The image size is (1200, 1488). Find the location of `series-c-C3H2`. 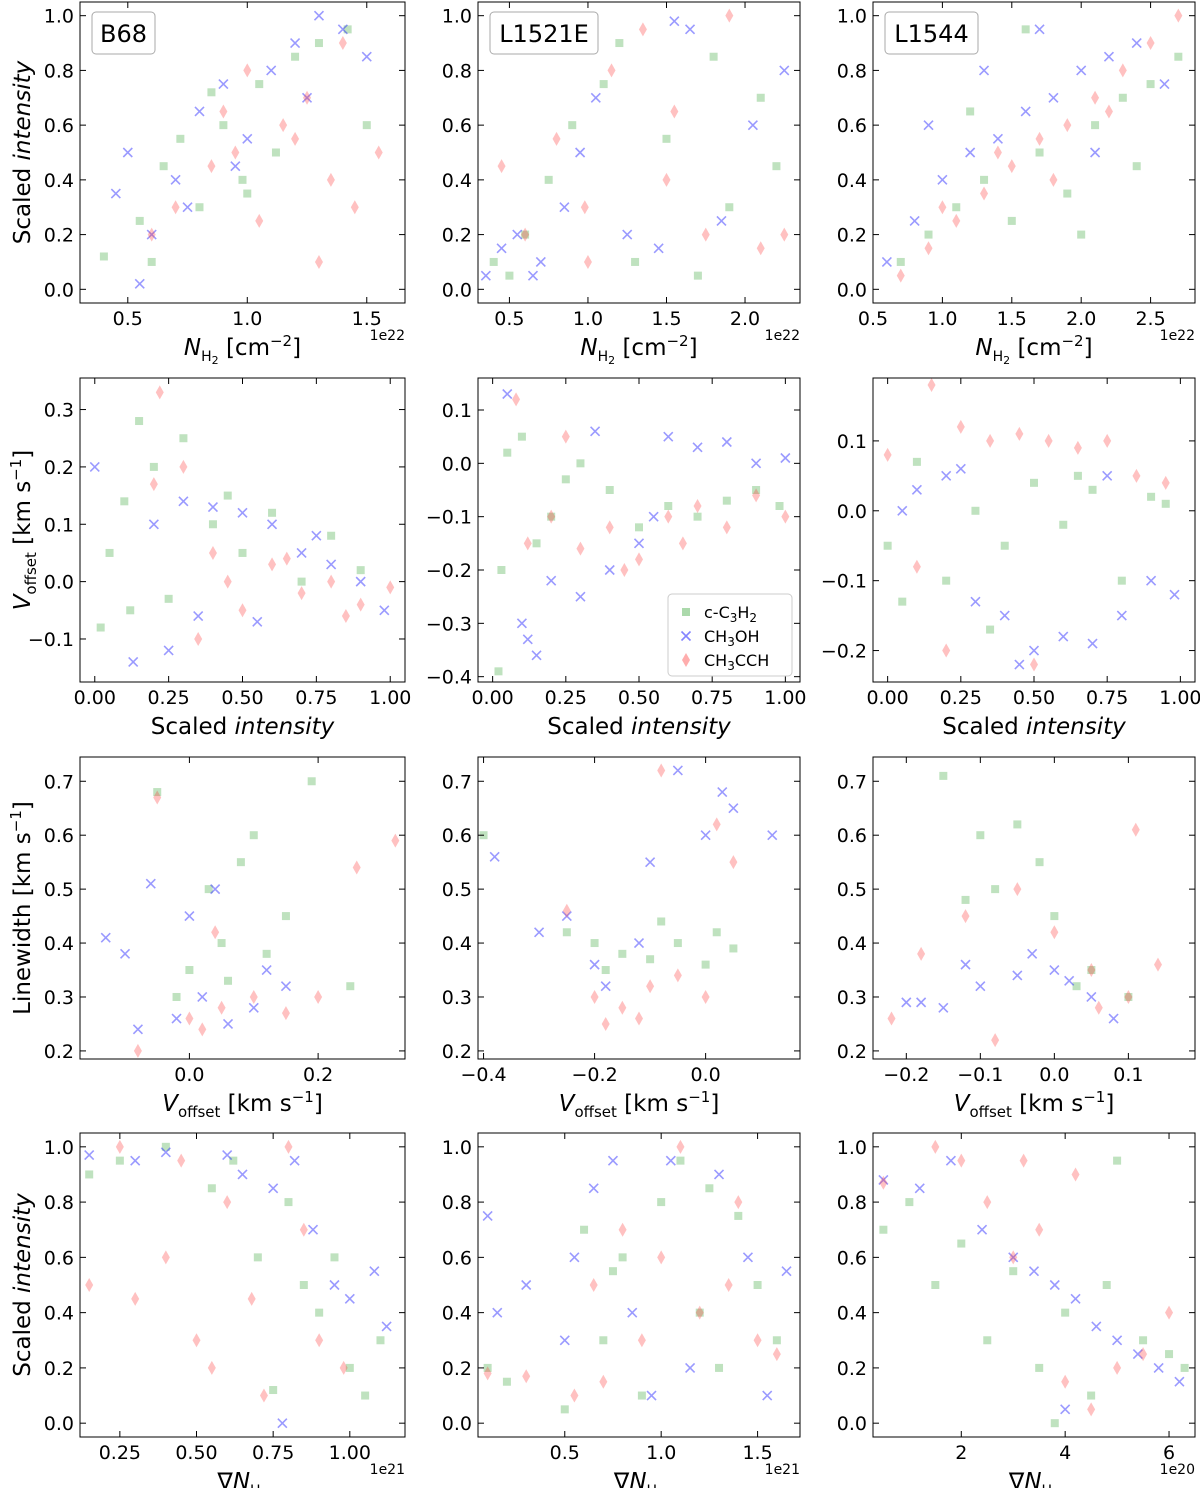

series-c-C3H2 is located at coordinates (254, 889).